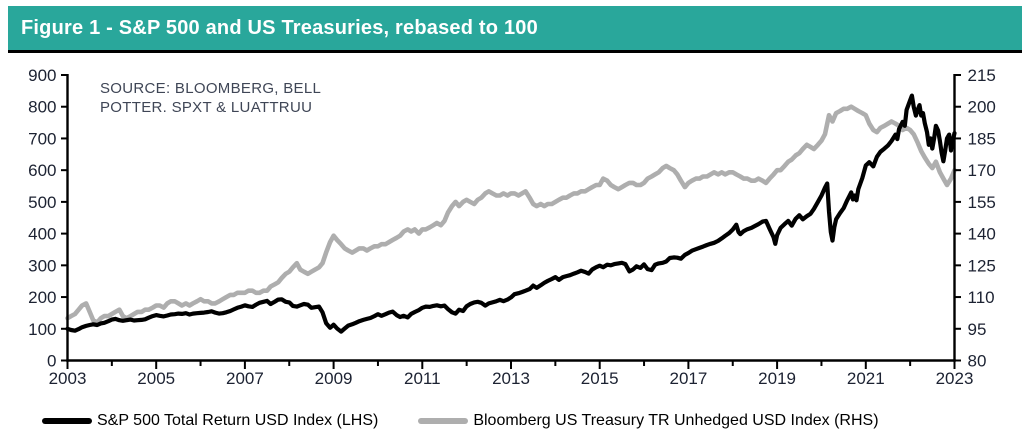 The height and width of the screenshot is (447, 1024). What do you see at coordinates (156, 378) in the screenshot?
I see `year-tick-label: 2005` at bounding box center [156, 378].